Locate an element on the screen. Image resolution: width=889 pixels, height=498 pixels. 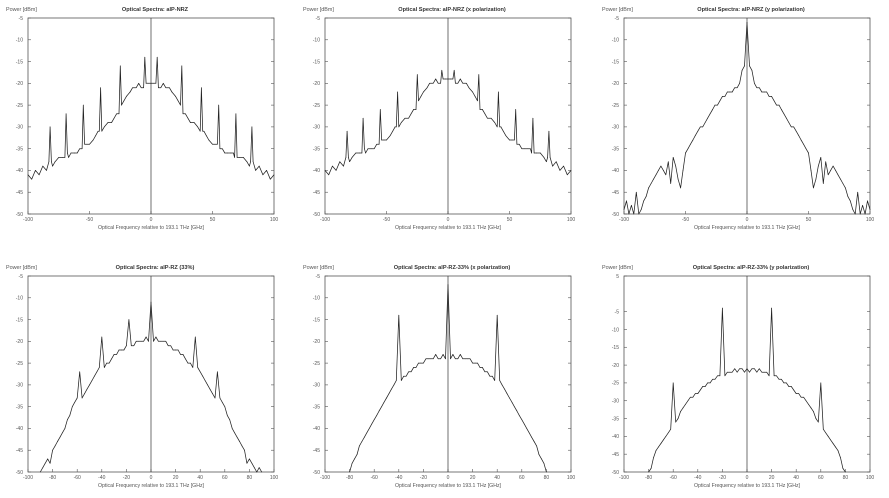
y-tick-label: -45 is located at coordinates (615, 455).